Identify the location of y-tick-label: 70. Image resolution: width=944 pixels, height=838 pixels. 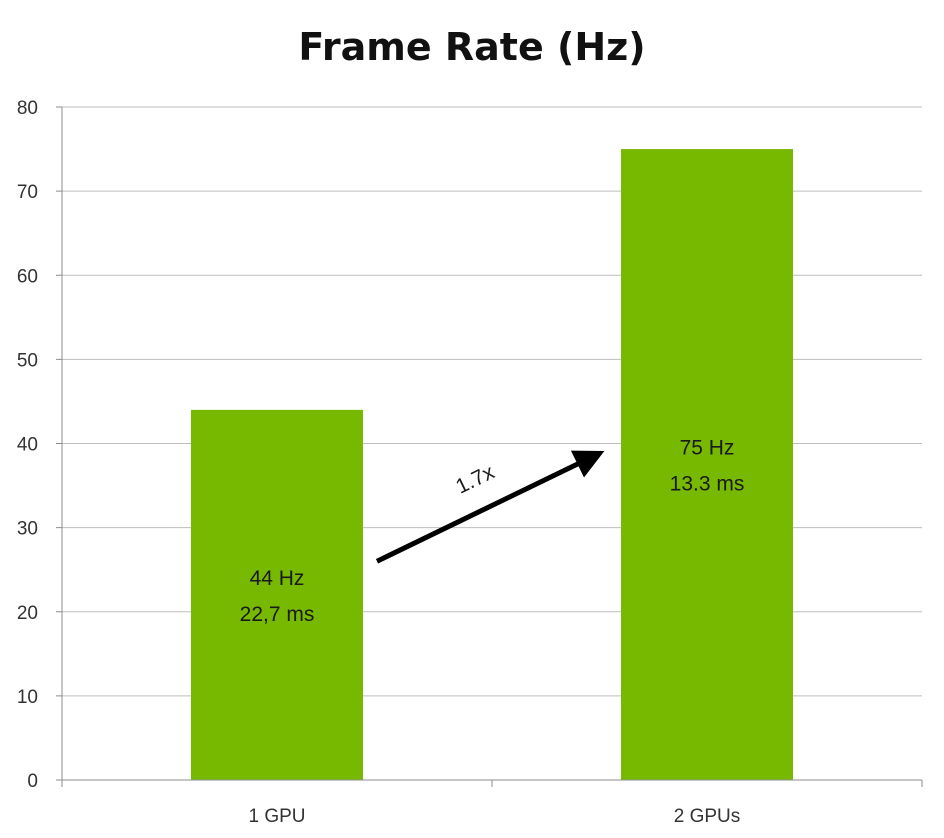
(27, 192).